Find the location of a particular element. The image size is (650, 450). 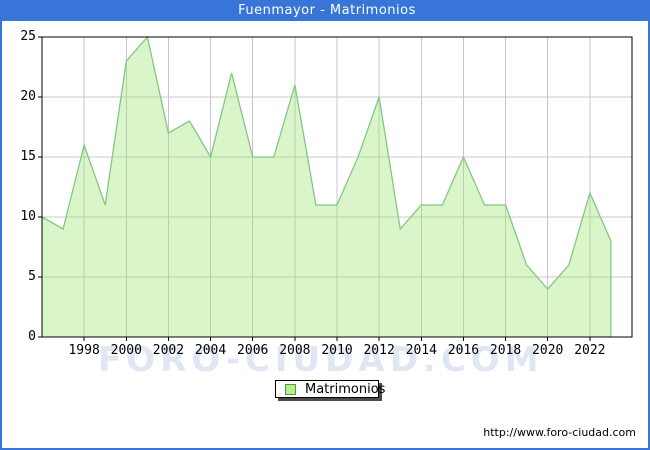

footer-url: http://www.foro-ciudad.com is located at coordinates (559, 432).